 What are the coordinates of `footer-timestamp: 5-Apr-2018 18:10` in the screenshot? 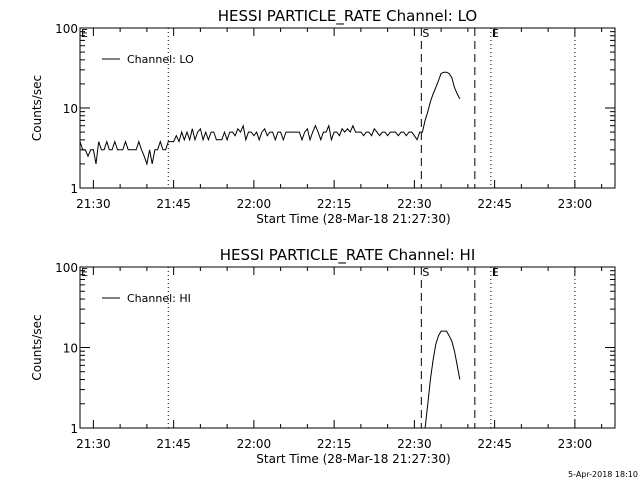 It's located at (603, 474).